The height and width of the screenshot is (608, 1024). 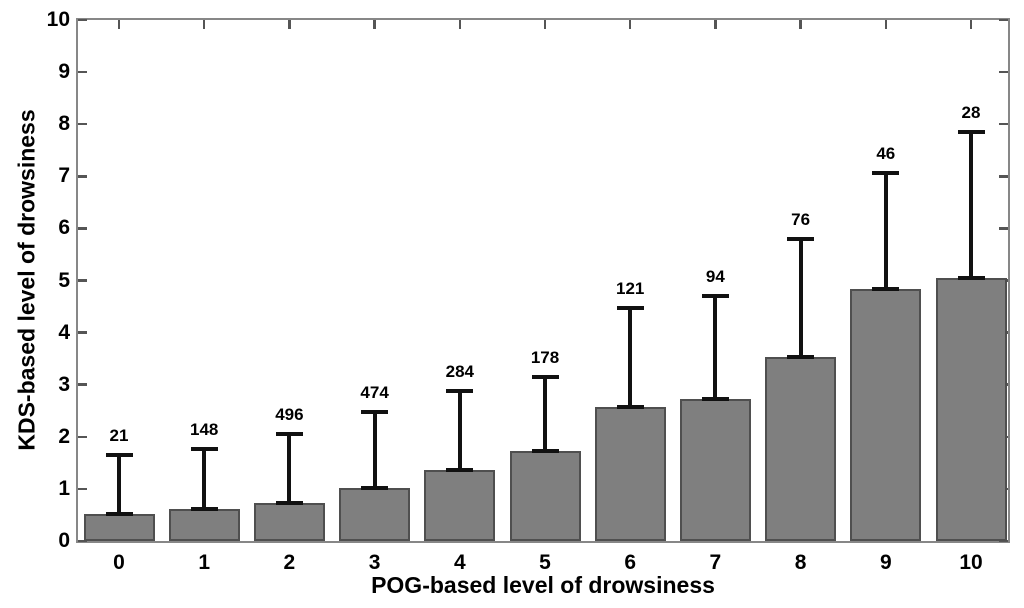 What do you see at coordinates (630, 288) in the screenshot?
I see `bar-count-label: 121` at bounding box center [630, 288].